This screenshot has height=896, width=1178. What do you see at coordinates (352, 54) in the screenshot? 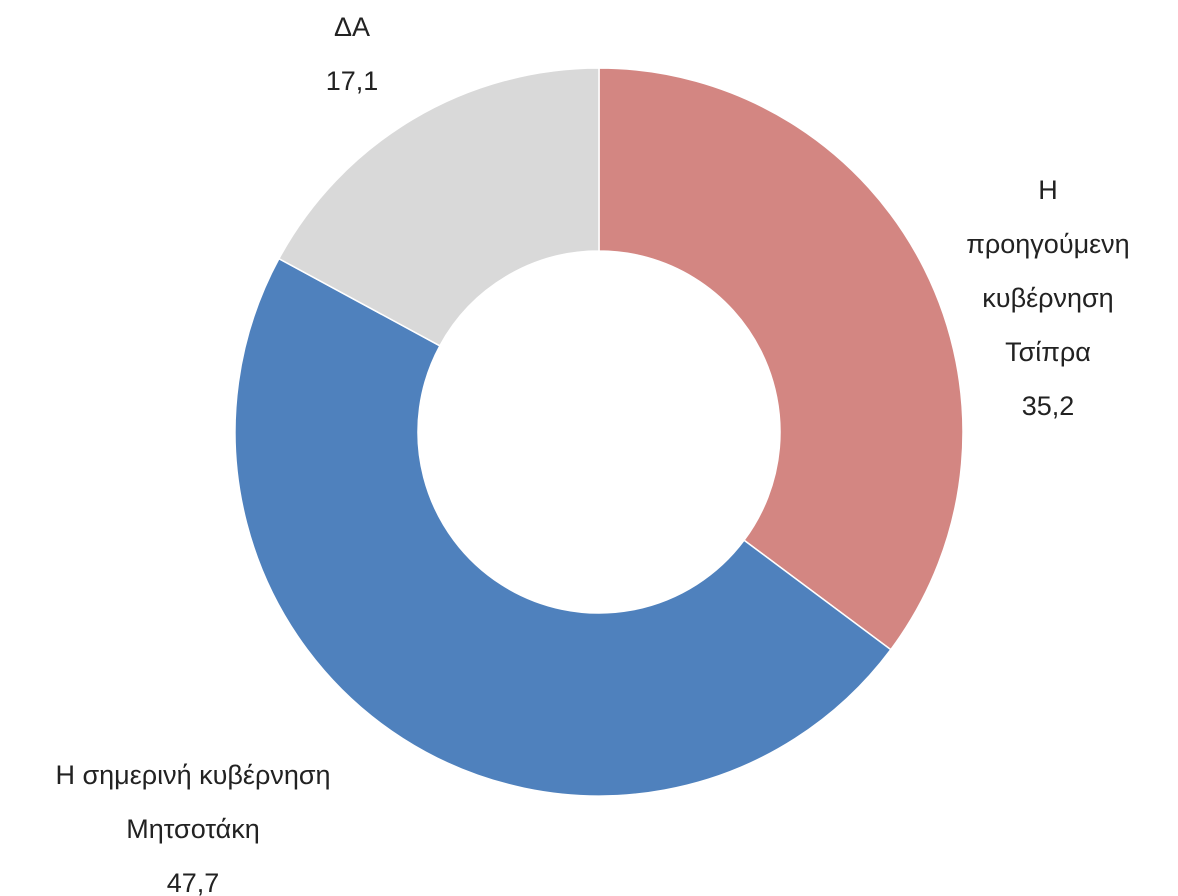
I see `slice-label: ΔΑ 17,1` at bounding box center [352, 54].